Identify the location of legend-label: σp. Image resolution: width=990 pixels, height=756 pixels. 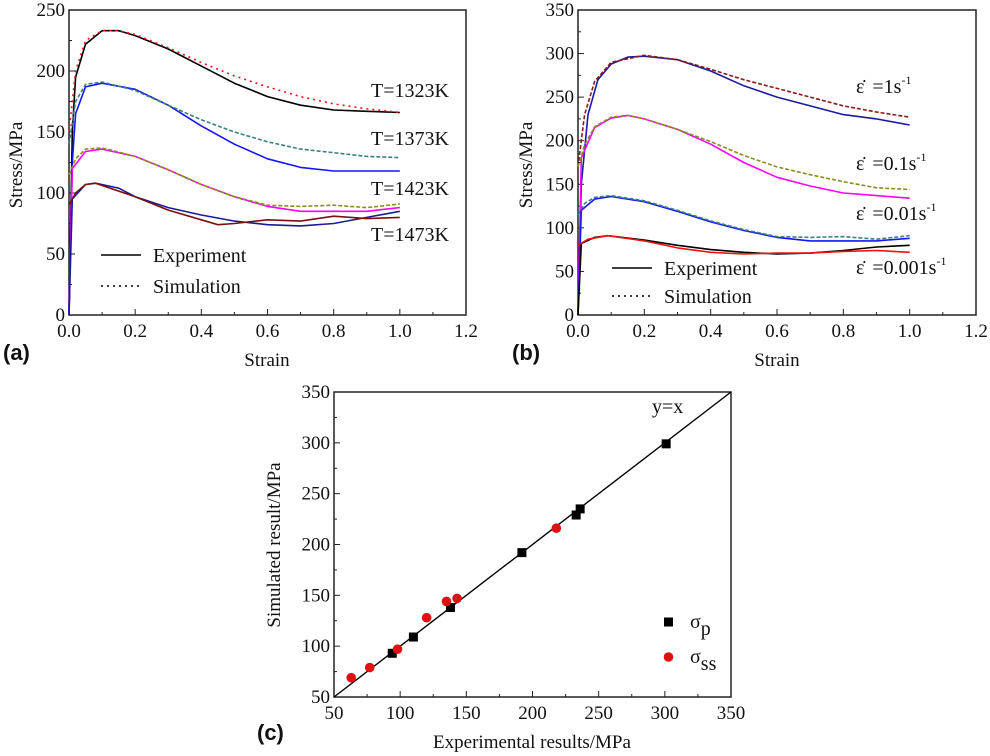
(700, 625).